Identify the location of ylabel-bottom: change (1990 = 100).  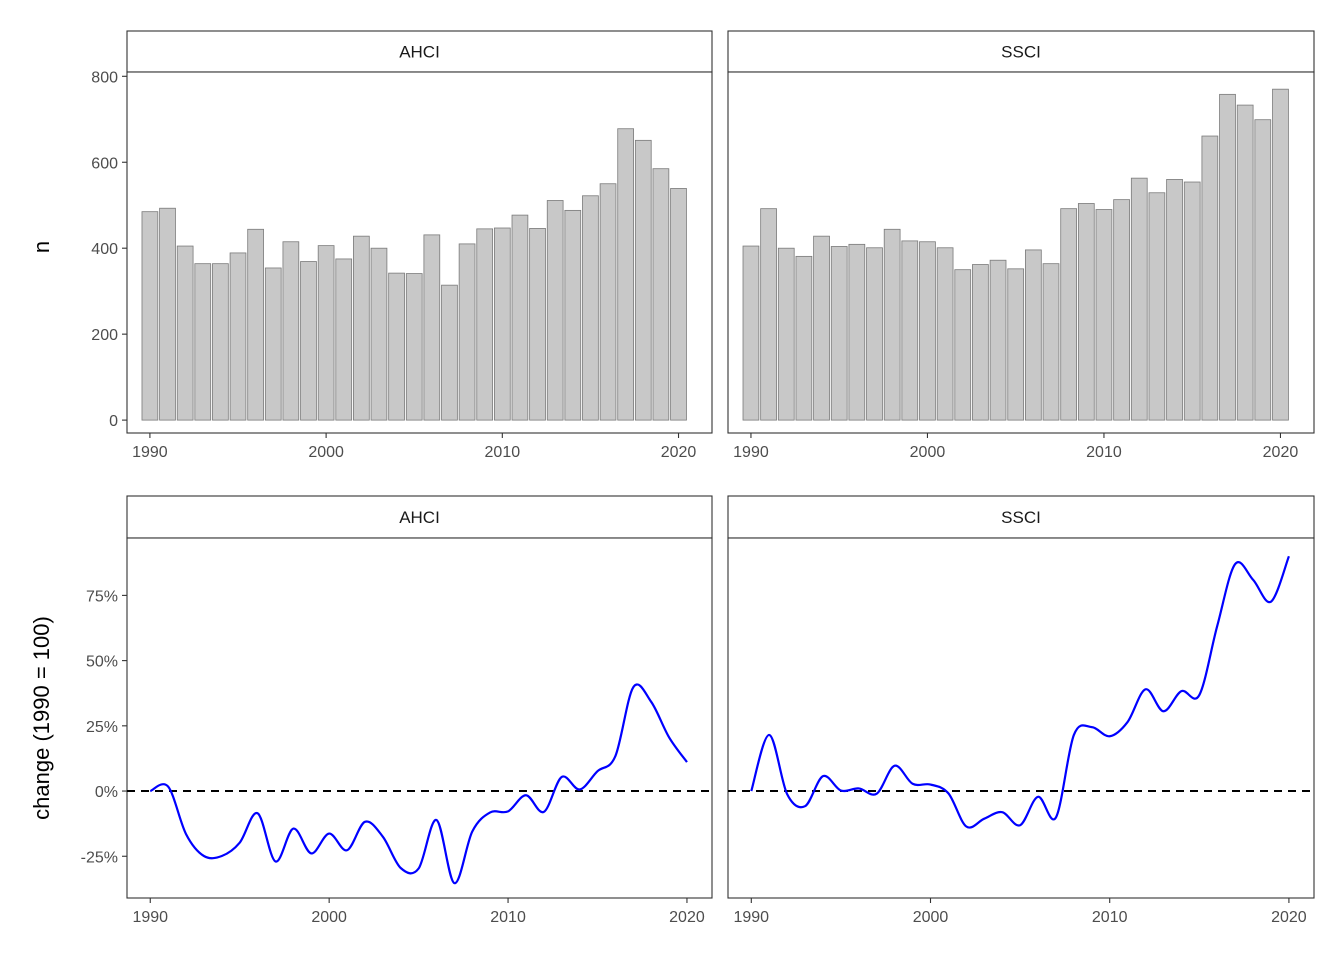
(41, 718).